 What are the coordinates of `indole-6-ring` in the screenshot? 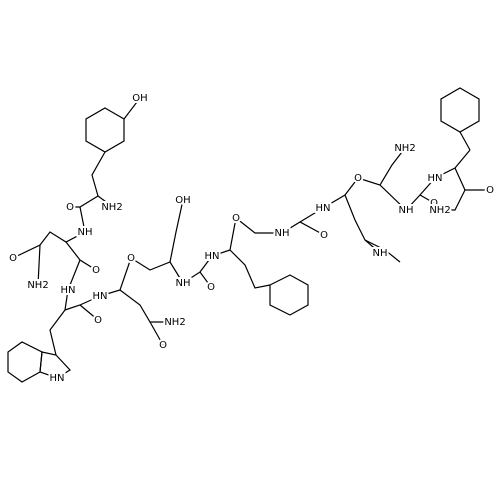 It's located at (25, 362).